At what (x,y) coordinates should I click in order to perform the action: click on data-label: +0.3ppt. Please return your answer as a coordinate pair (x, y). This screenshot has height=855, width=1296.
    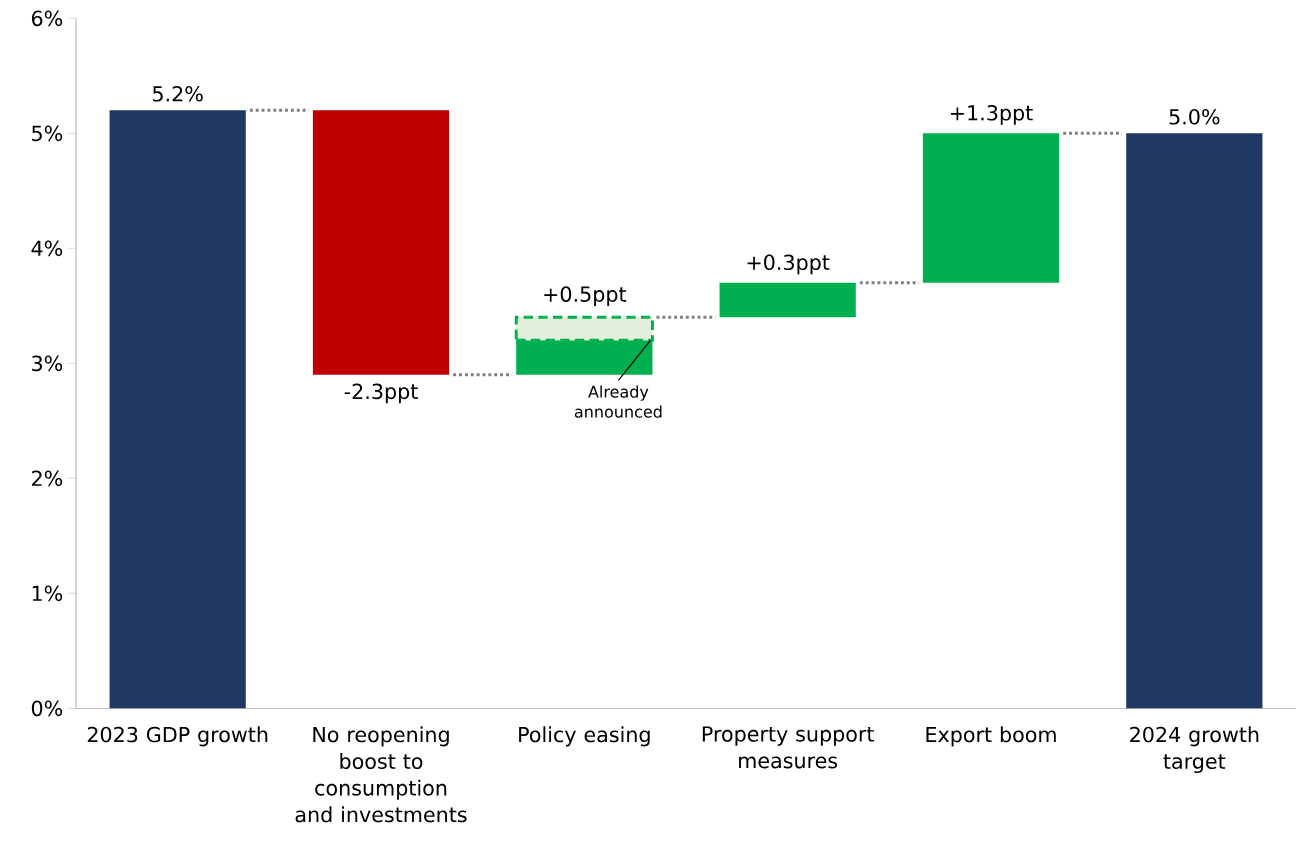
    Looking at the image, I should click on (788, 264).